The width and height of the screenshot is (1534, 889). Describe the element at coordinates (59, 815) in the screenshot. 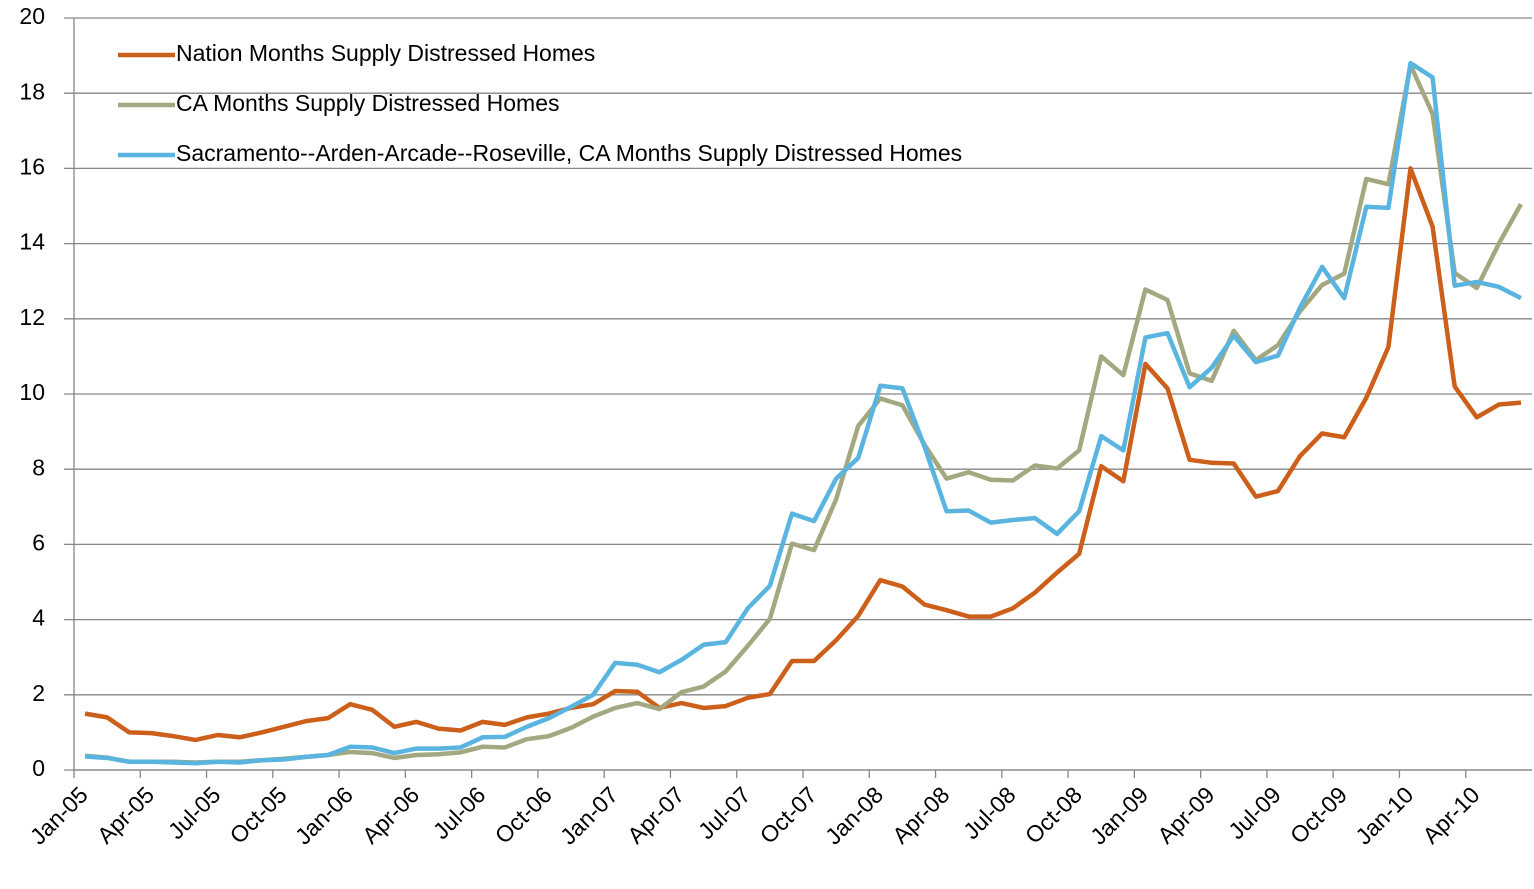

I see `x-tick-label: Jan-05` at that location.